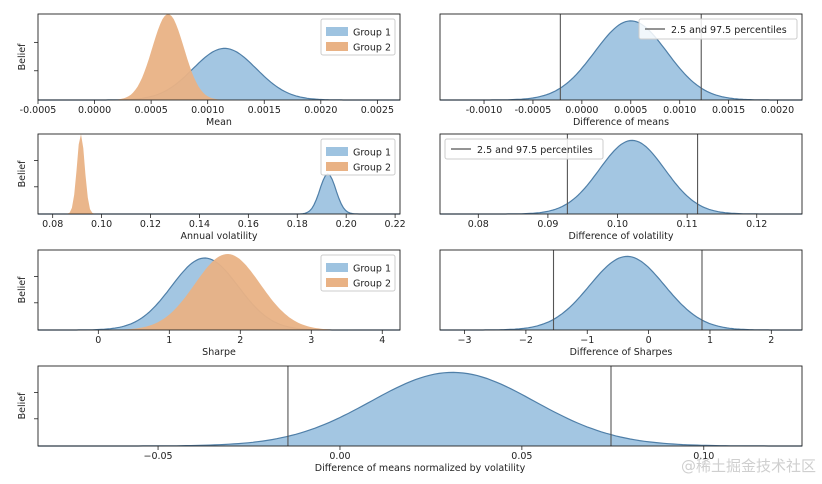 This screenshot has height=484, width=822. I want to click on xtick-label-diff_means-5: 0.0015, so click(728, 110).